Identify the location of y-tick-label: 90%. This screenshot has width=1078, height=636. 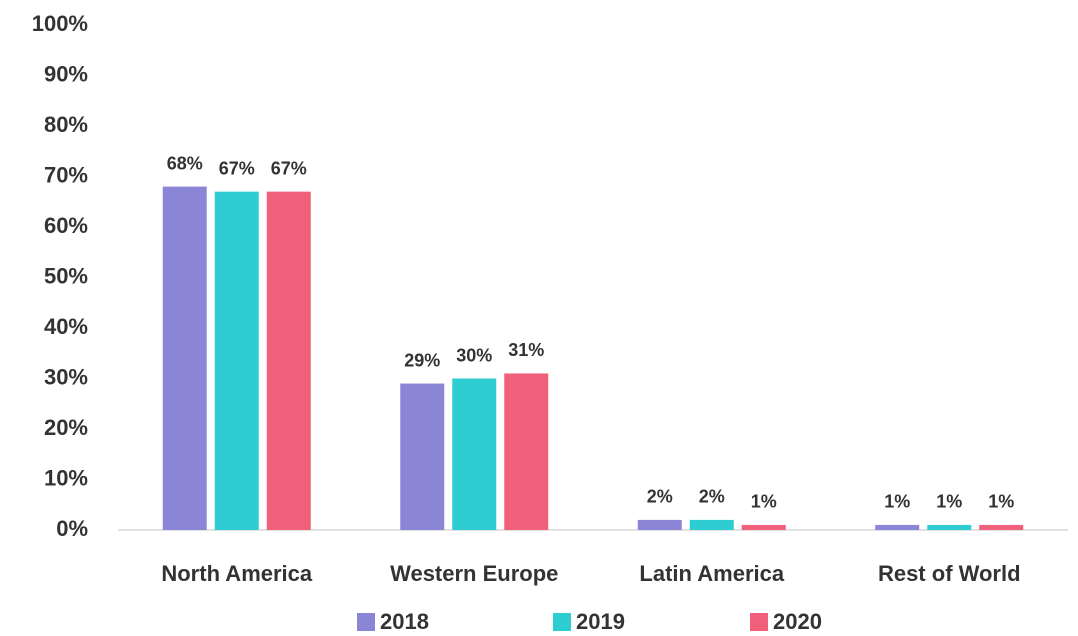
(66, 73).